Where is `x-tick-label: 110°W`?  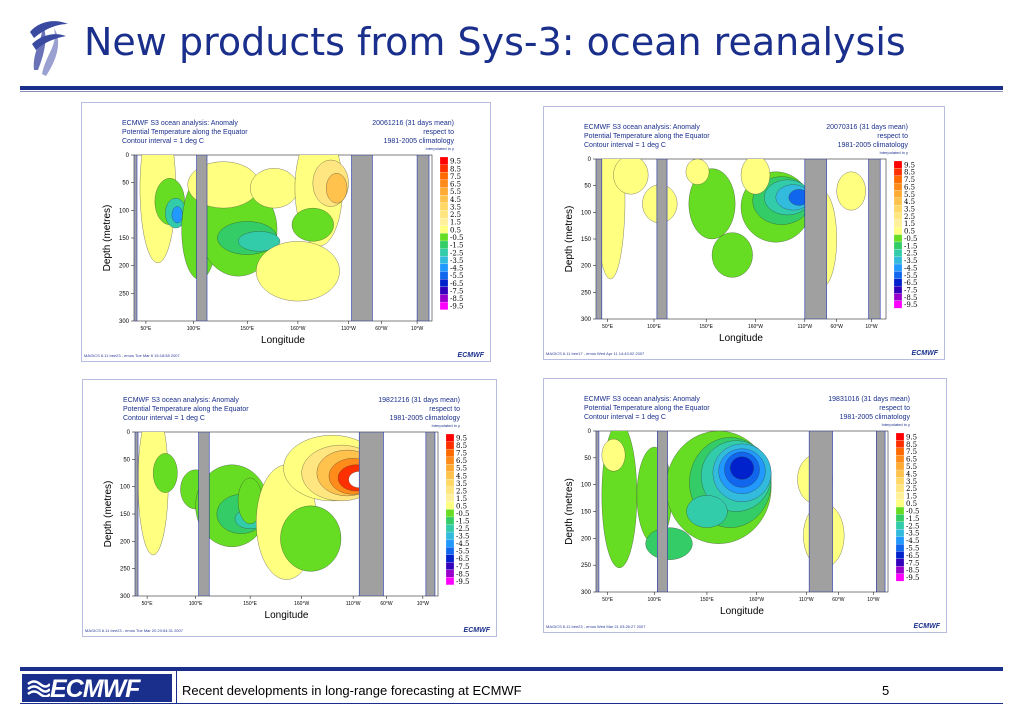
x-tick-label: 110°W is located at coordinates (348, 329).